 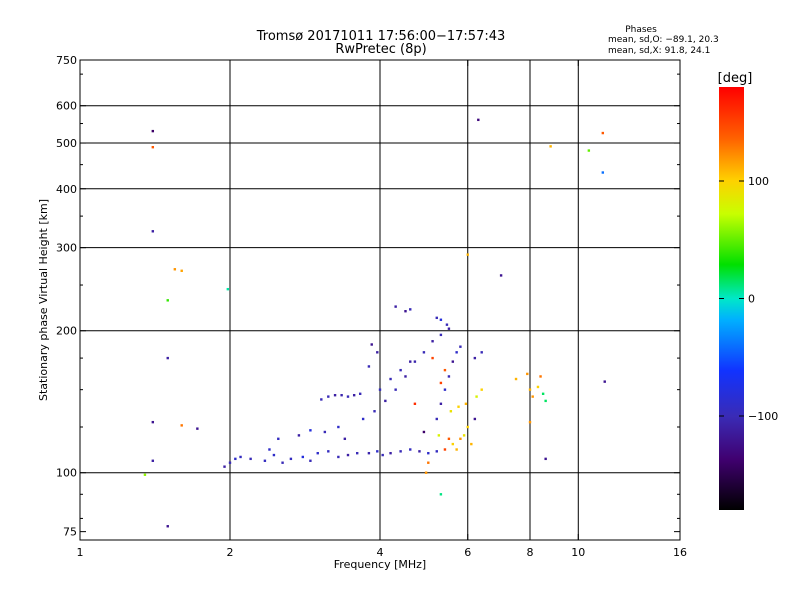 I want to click on phases-heading: Phases, so click(x=641, y=30).